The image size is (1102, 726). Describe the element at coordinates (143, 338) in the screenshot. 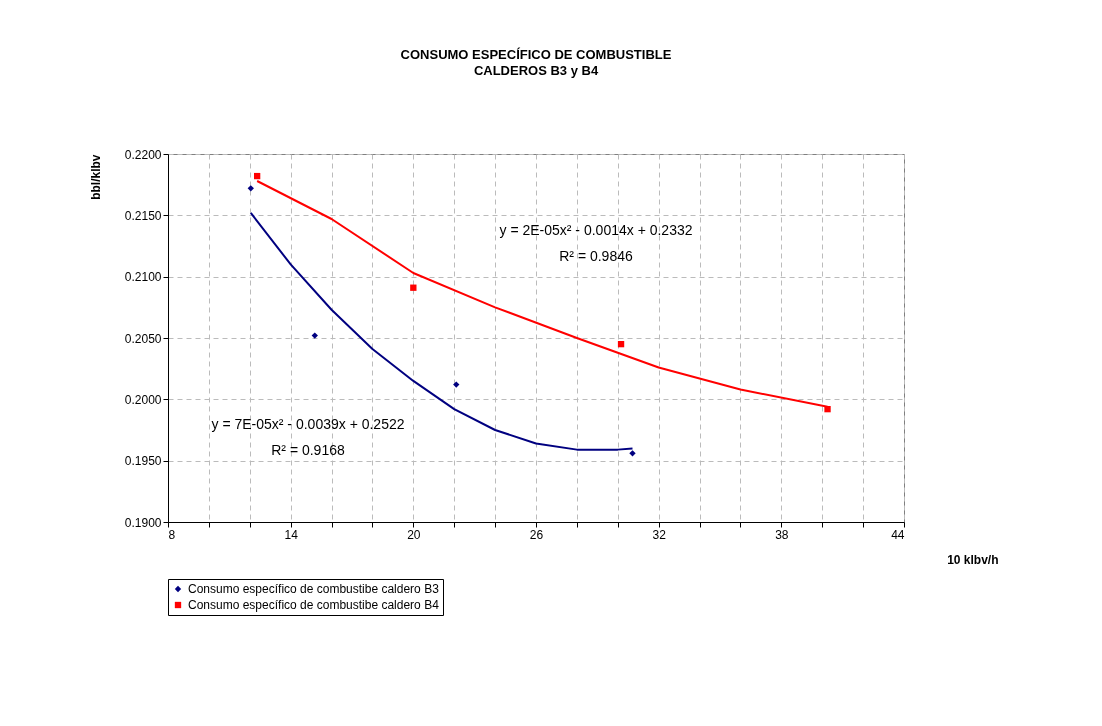

I see `y-tick-label: 0.2050` at that location.